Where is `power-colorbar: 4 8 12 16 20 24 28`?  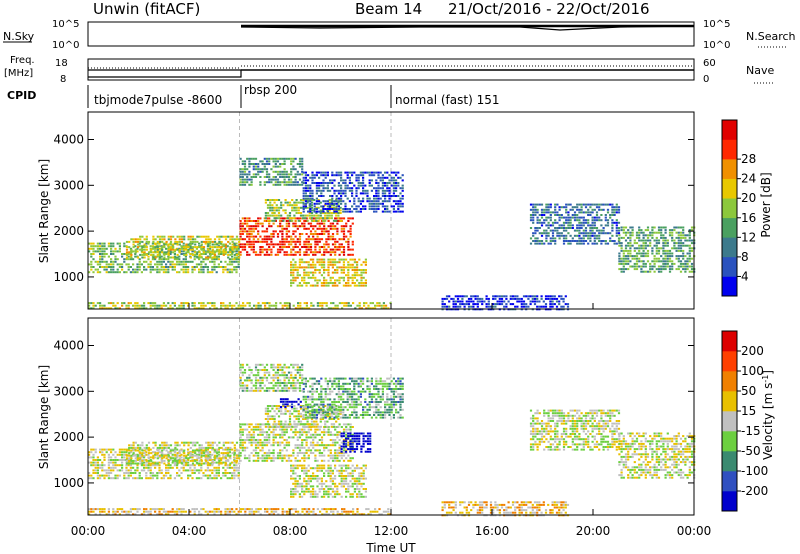
power-colorbar: 4 8 12 16 20 24 28 is located at coordinates (738, 208).